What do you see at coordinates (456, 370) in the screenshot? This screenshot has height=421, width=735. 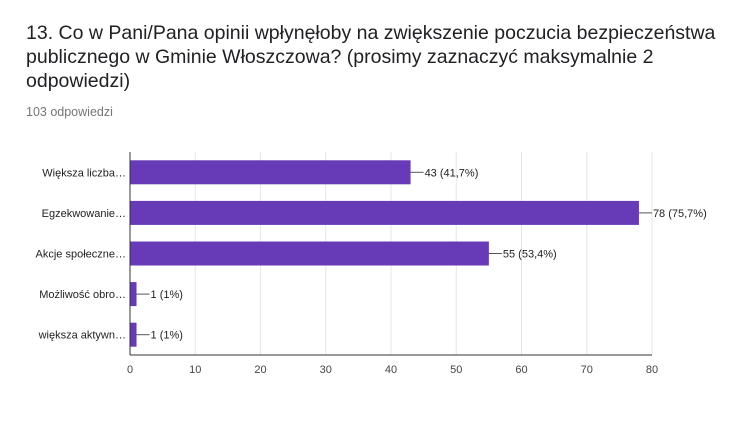 I see `x-tick-label: 50` at bounding box center [456, 370].